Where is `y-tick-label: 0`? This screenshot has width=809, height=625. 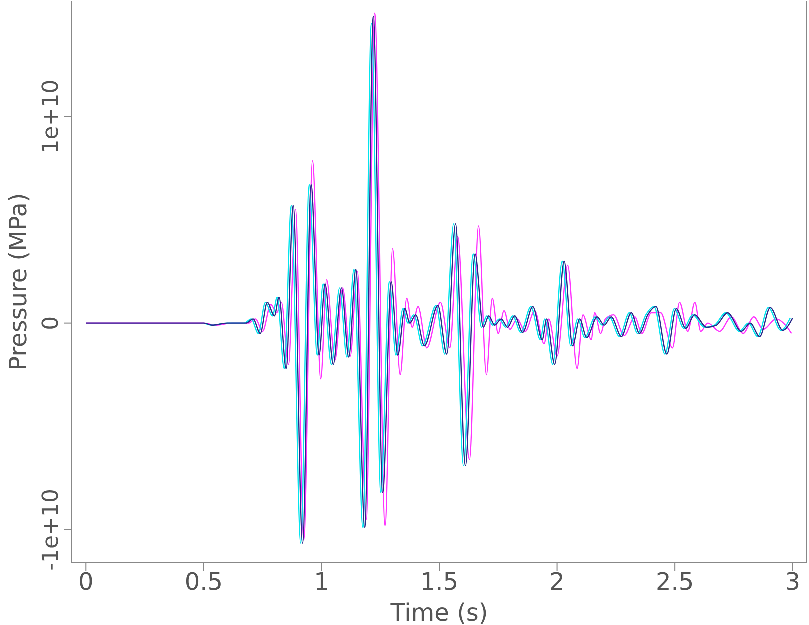
y-tick-label: 0 is located at coordinates (51, 323).